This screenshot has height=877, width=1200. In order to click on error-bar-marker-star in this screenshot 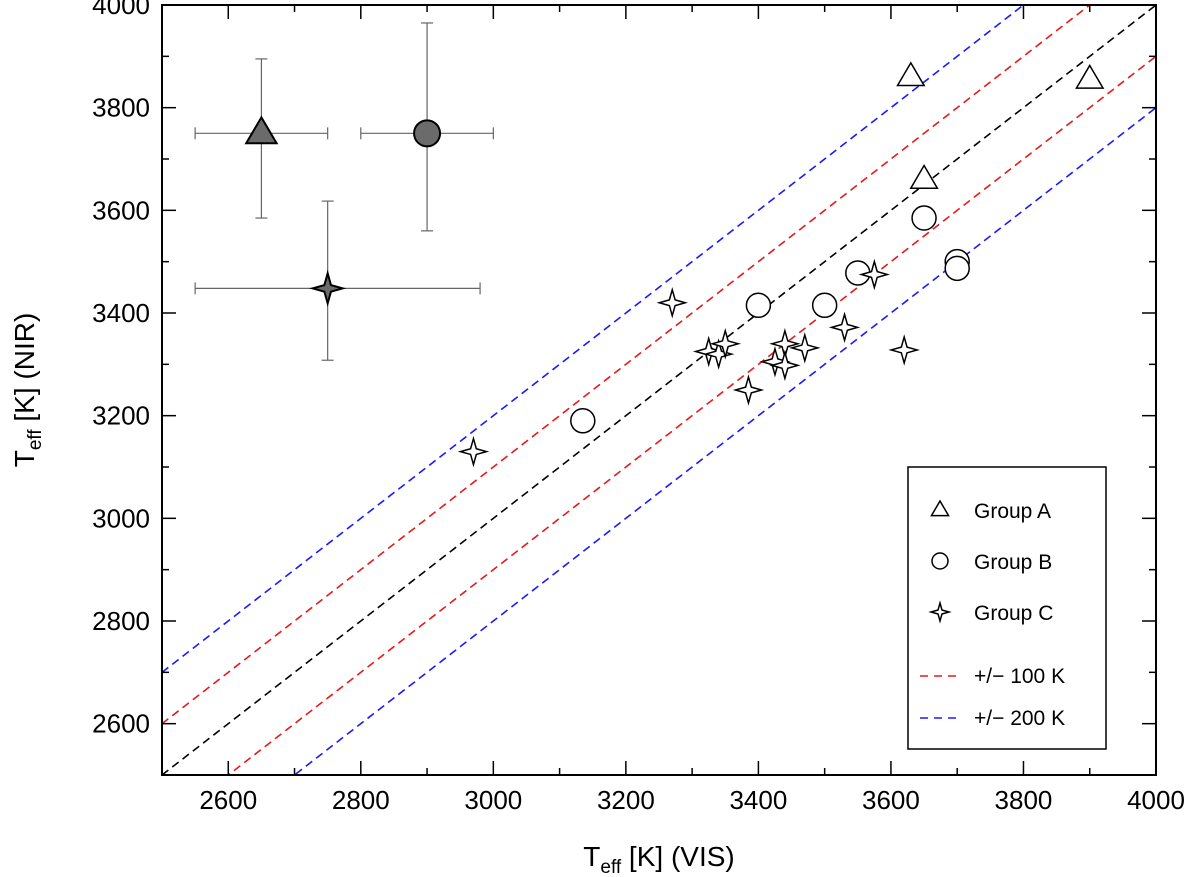, I will do `click(327, 288)`.